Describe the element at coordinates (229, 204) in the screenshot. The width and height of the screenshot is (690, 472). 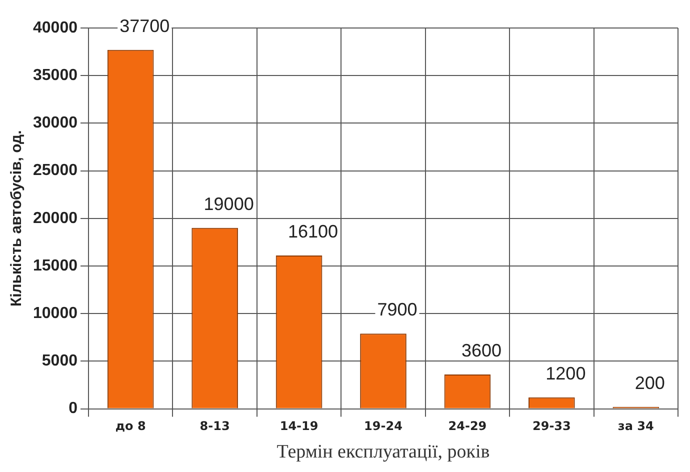
I see `data-label: 19000` at that location.